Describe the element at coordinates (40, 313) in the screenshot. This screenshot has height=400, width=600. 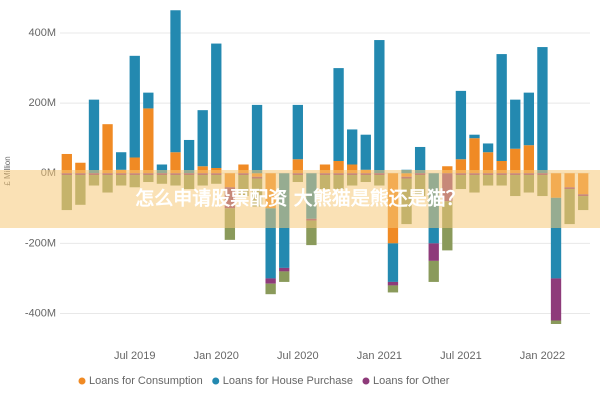
I see `y-tick-label: -400M` at that location.